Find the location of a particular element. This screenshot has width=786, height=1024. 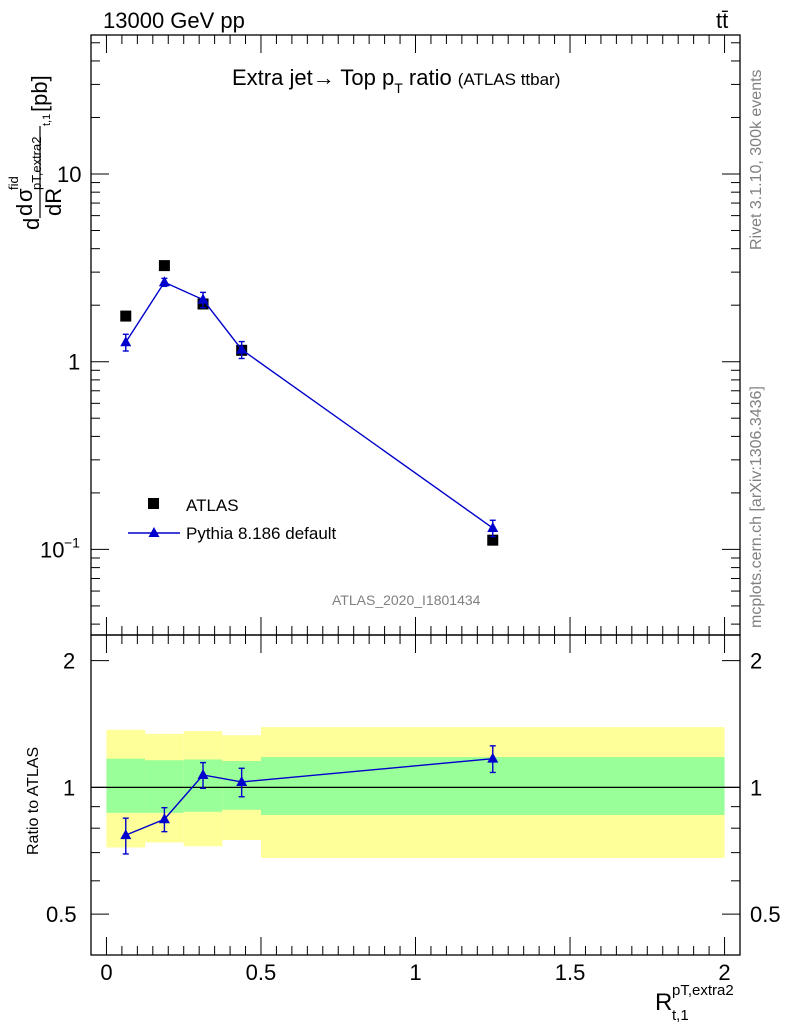

main-y-tick-label: 1 is located at coordinates (74, 362).